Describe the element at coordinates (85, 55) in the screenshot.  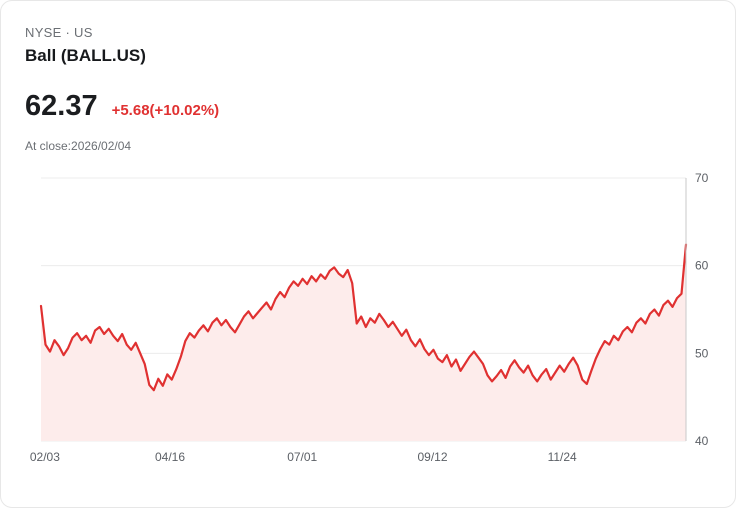
I see `stock-name: Ball (BALL.US)` at that location.